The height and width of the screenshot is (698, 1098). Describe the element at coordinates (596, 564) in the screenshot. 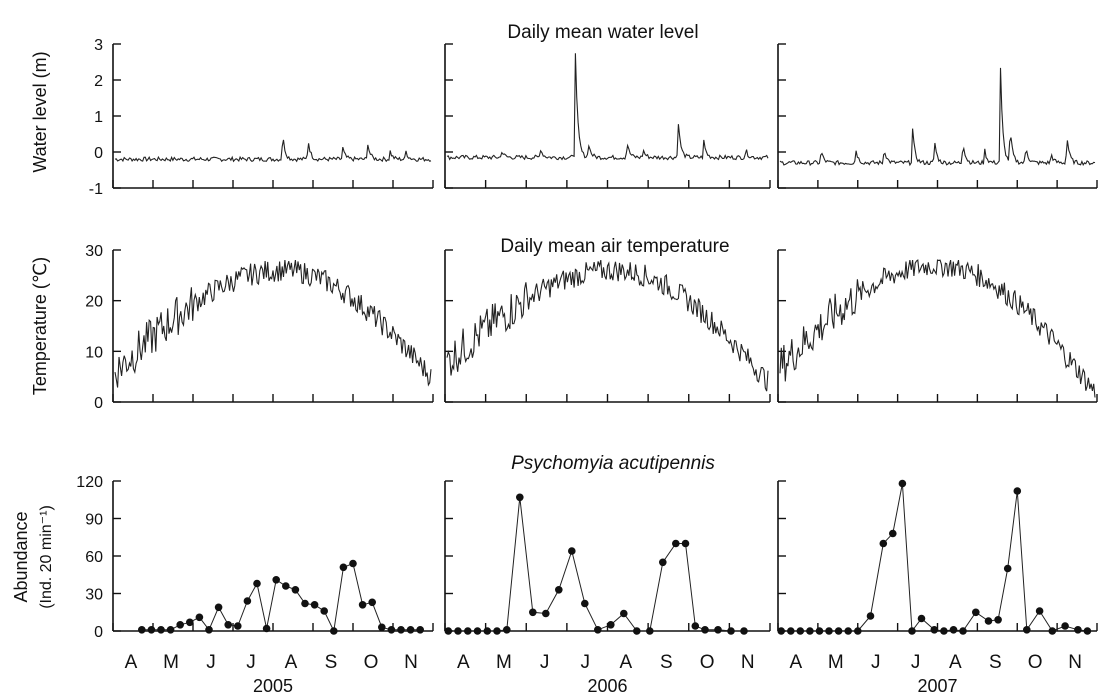

I see `abundance-line-2006` at that location.